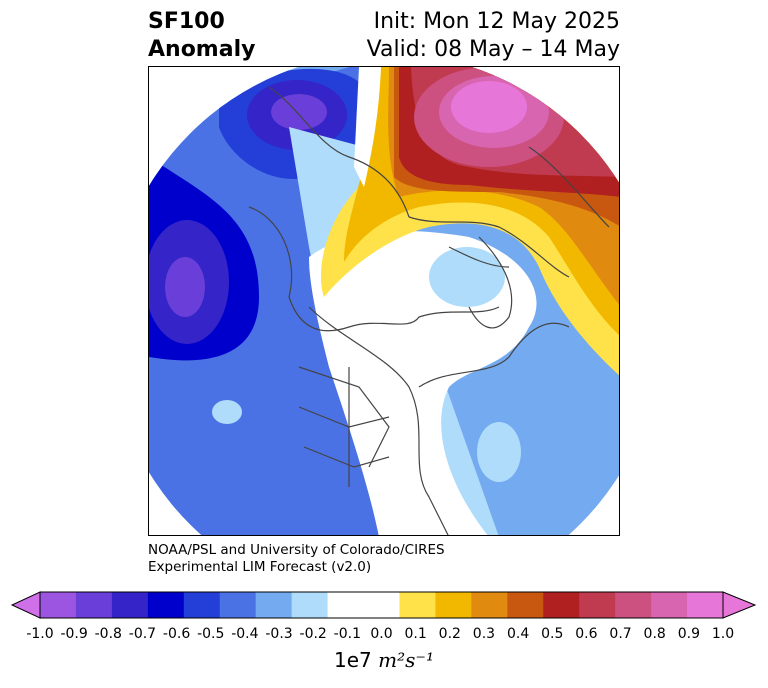 Image resolution: width=768 pixels, height=688 pixels. Describe the element at coordinates (493, 49) in the screenshot. I see `valid-range: Valid: 08 May – 14 May` at that location.